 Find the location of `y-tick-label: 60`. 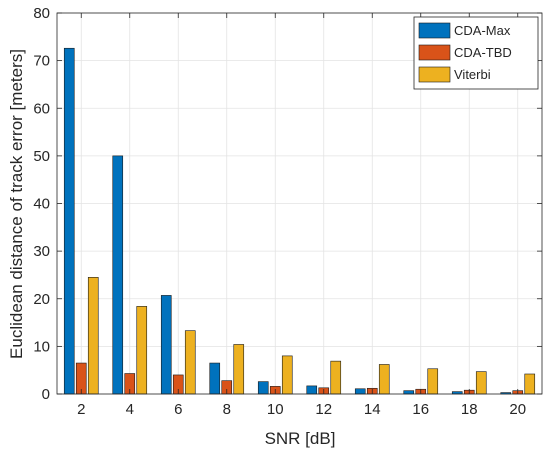

y-tick-label: 60 is located at coordinates (41, 108).